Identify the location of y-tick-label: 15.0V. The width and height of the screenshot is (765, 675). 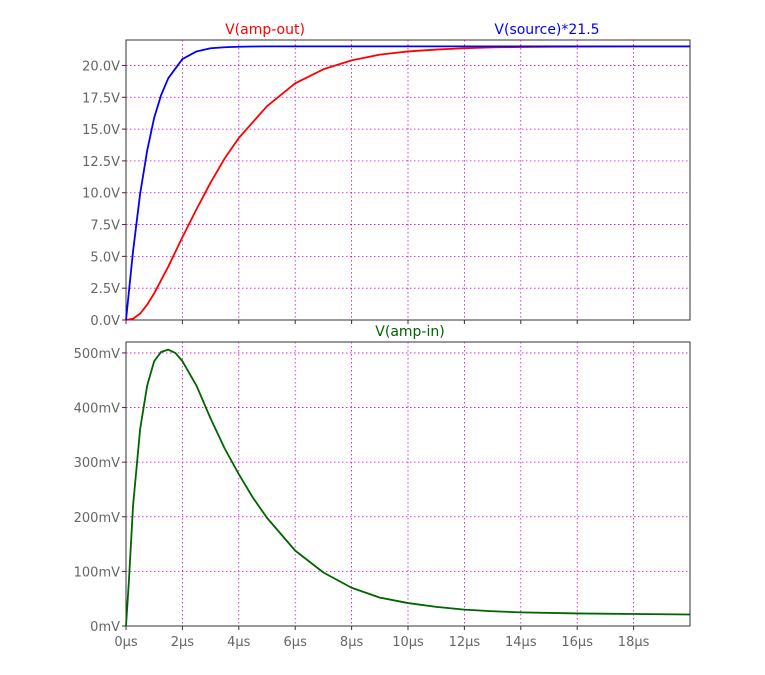
(101, 130).